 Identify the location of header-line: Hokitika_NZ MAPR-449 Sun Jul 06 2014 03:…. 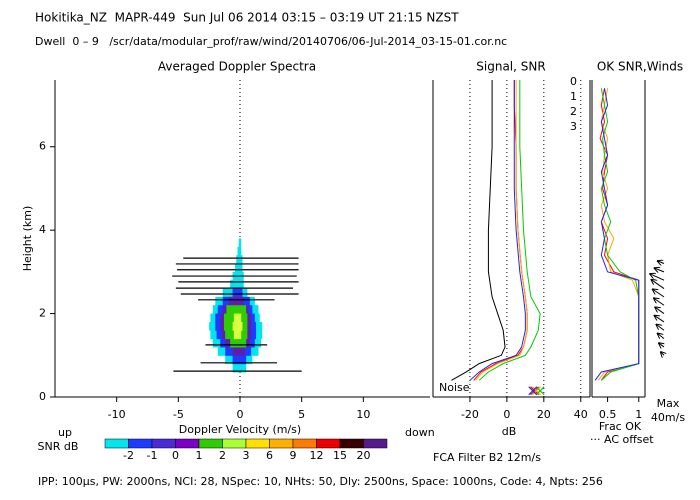
(247, 18).